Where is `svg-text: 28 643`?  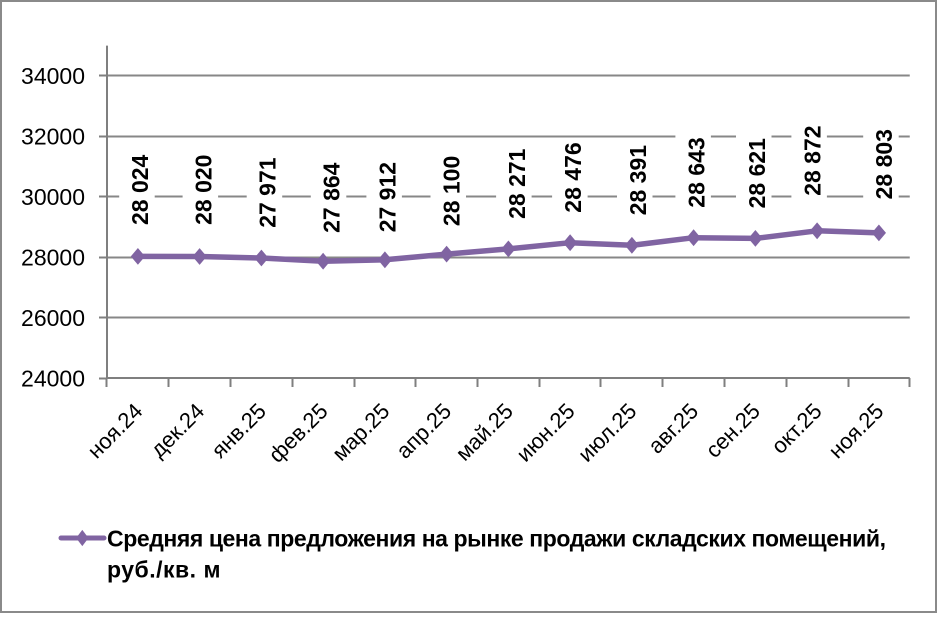
svg-text: 28 643 is located at coordinates (696, 172).